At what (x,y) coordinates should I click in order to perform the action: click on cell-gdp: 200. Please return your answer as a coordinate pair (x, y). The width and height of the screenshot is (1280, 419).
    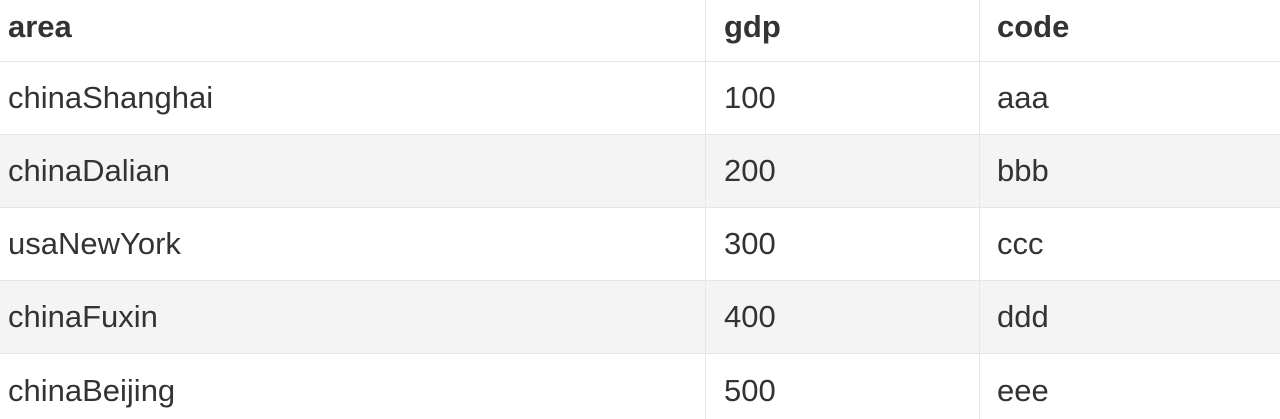
    Looking at the image, I should click on (843, 171).